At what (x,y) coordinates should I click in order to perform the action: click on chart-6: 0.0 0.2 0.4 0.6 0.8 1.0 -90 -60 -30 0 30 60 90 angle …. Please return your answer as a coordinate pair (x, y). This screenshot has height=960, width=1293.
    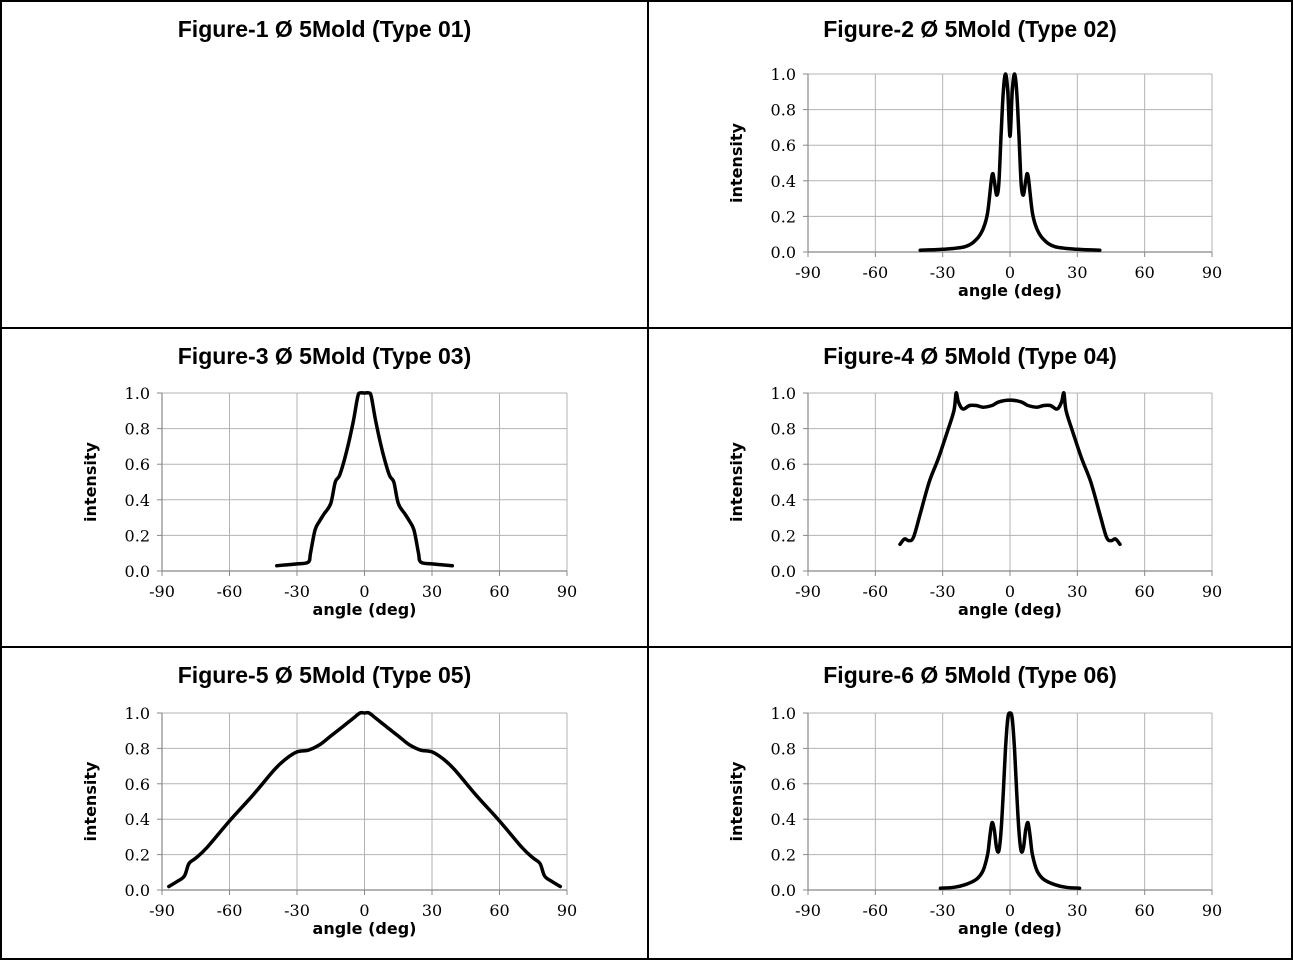
    Looking at the image, I should click on (974, 821).